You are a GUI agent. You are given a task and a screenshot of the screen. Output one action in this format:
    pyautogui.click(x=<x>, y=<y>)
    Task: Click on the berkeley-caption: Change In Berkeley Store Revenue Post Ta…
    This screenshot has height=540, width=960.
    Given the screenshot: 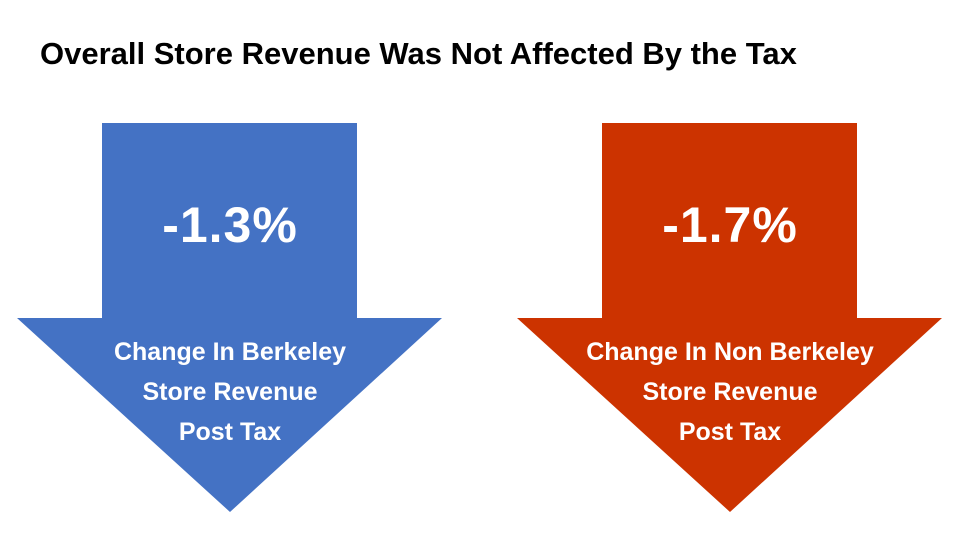 What is the action you would take?
    pyautogui.click(x=230, y=392)
    